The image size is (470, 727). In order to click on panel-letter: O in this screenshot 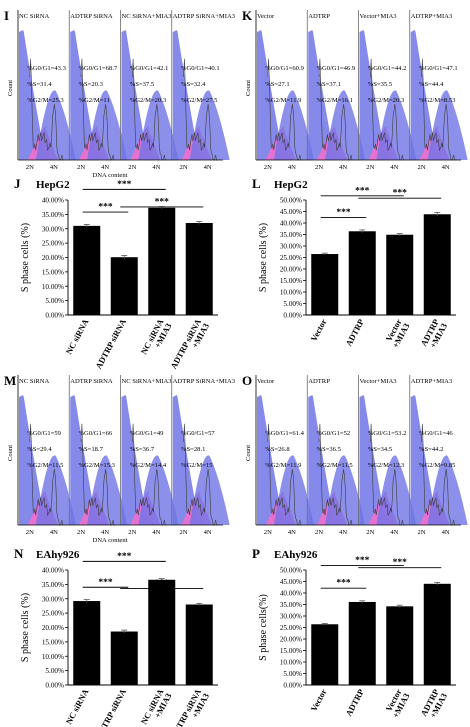, I will do `click(247, 380)`.